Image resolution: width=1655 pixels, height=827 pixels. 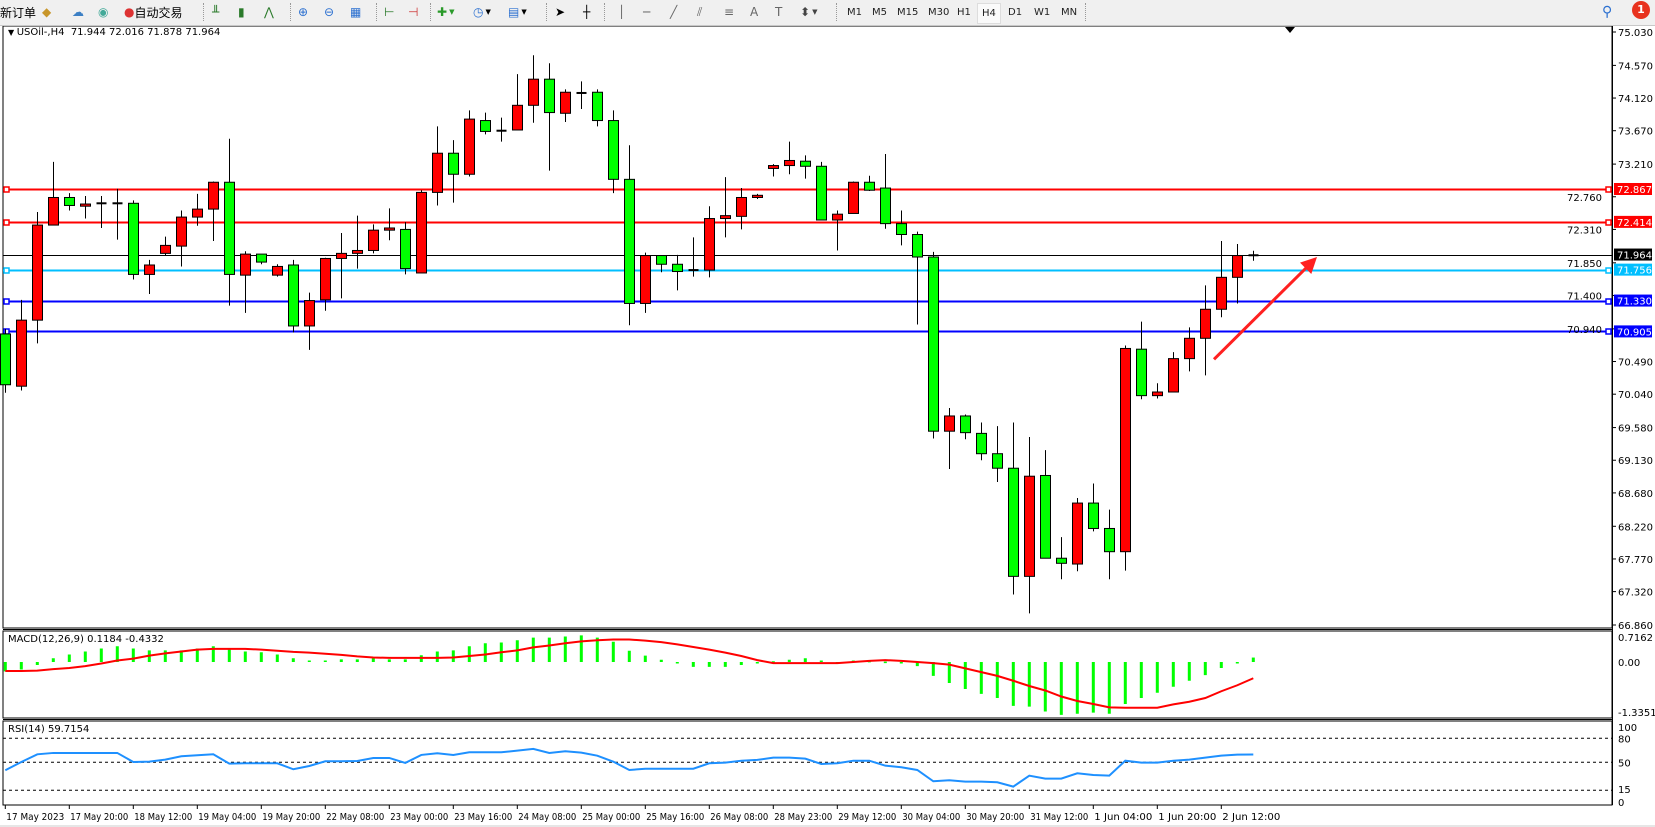 I want to click on search-icon: ⚲, so click(x=1607, y=12).